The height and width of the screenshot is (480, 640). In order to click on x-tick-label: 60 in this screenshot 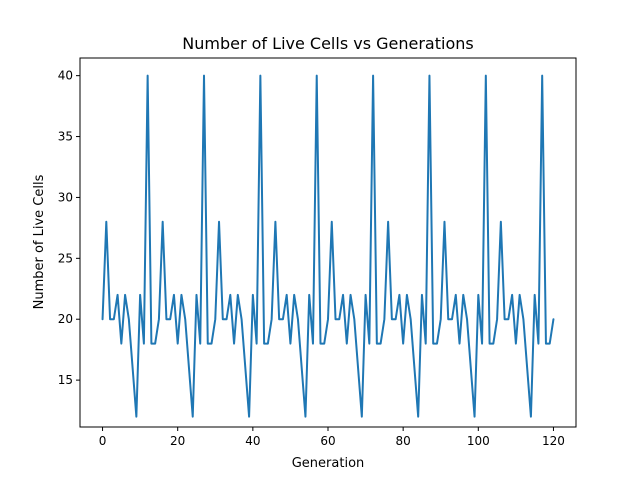, I will do `click(327, 441)`.